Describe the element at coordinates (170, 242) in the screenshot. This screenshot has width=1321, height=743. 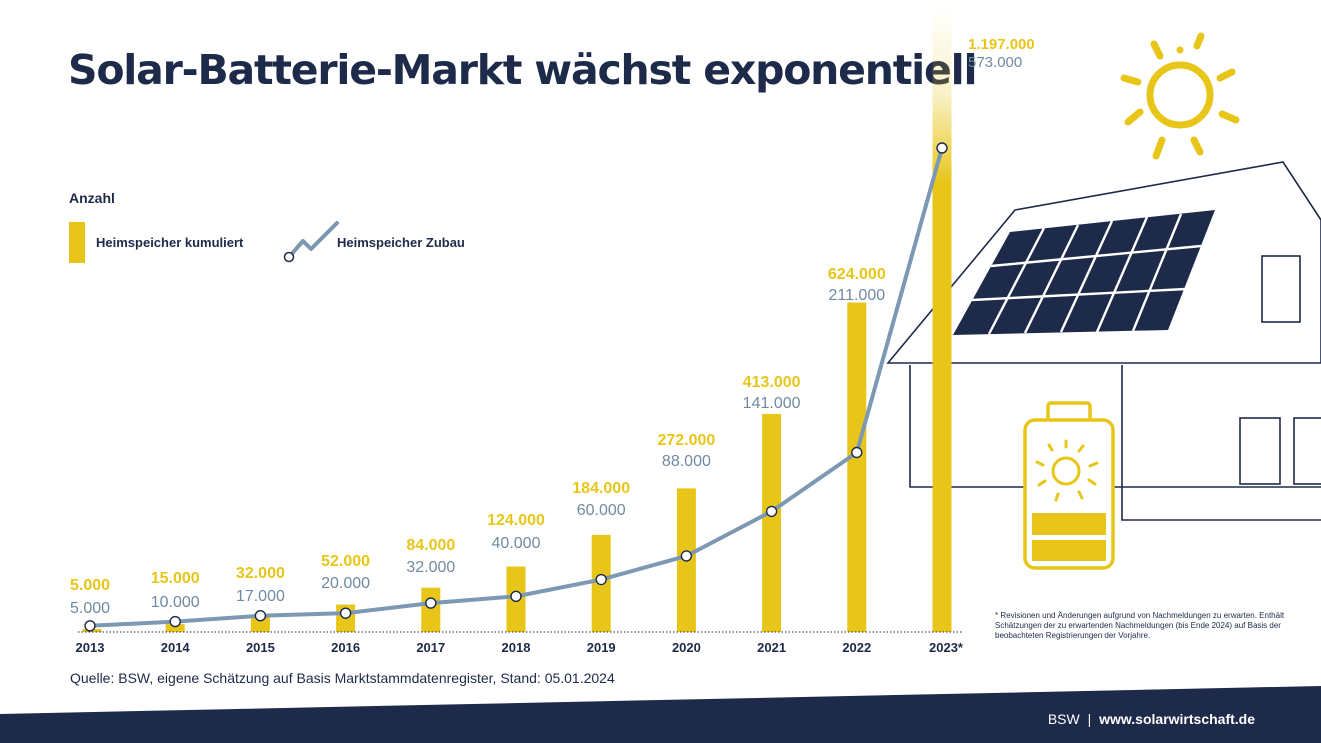
I see `legend-label-kumuliert: Heimspeicher kumuliert` at that location.